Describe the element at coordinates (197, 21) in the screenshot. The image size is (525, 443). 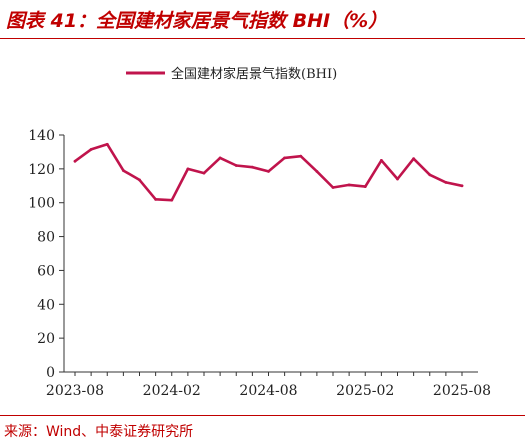
I see `figure-title: 图表 41：全国建材家居景气指数 BHI（%）` at that location.